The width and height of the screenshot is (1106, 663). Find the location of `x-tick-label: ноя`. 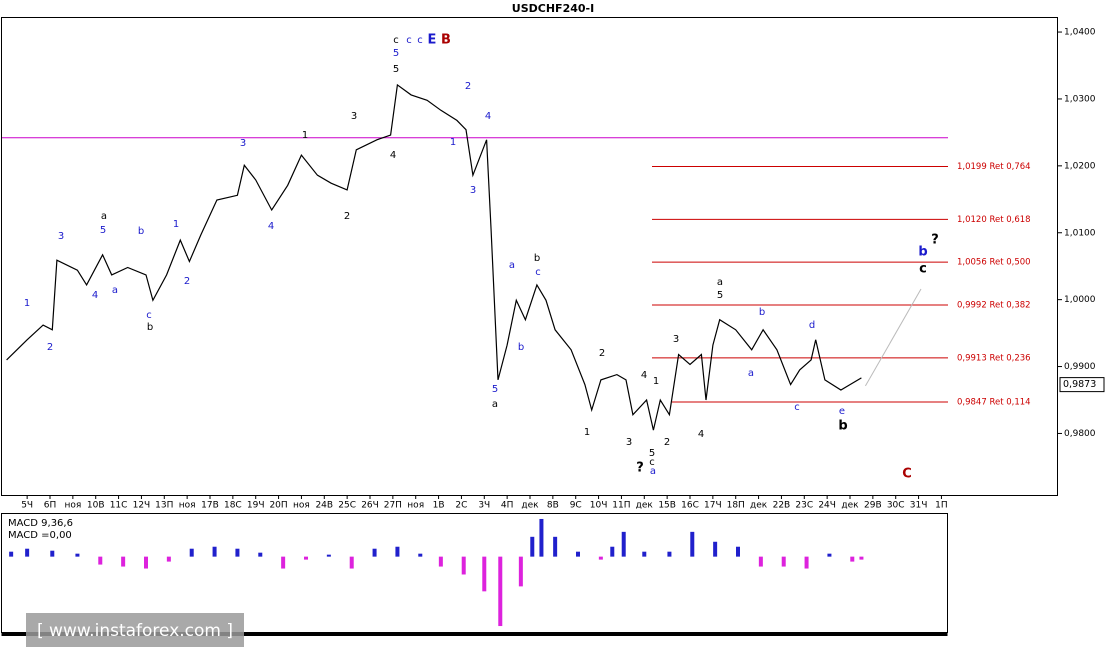

x-tick-label: ноя is located at coordinates (415, 506).